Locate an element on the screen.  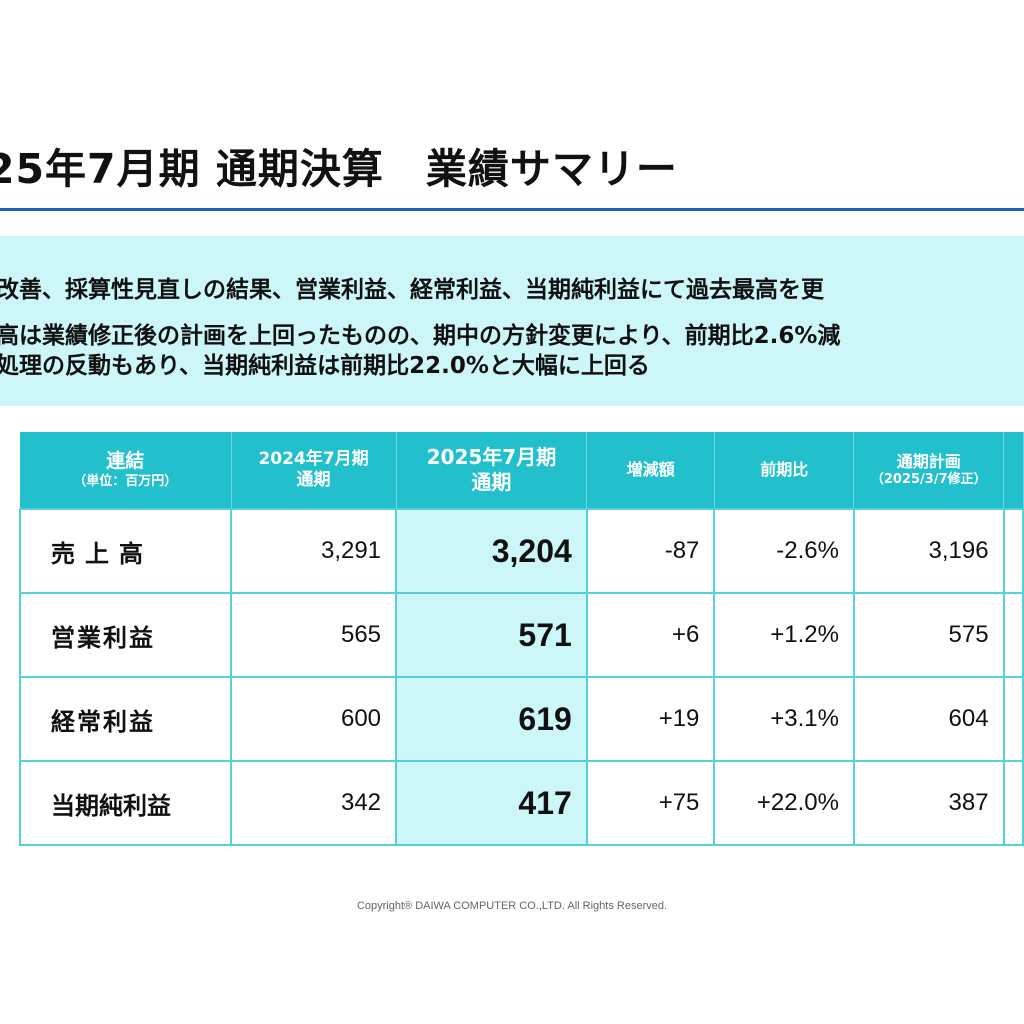
plan-value: 575 is located at coordinates (928, 635).